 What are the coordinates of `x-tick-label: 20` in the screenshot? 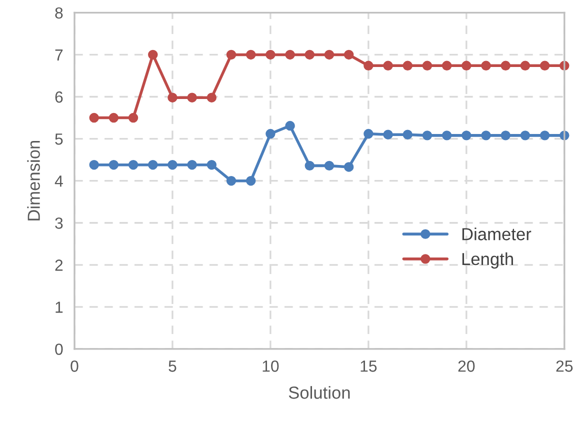 It's located at (466, 366).